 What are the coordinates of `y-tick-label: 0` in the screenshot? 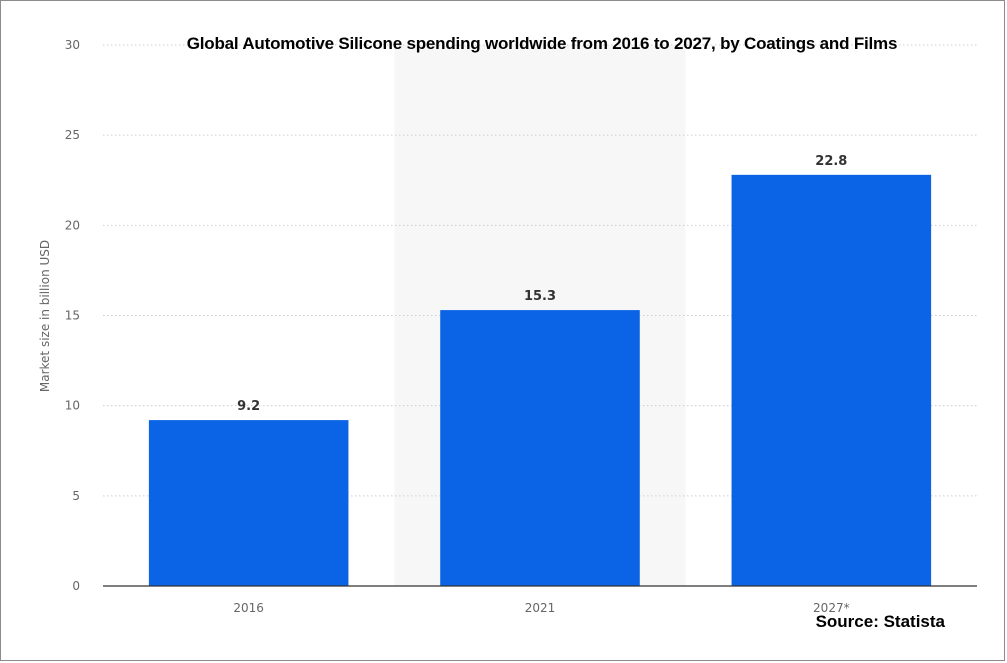 It's located at (76, 586).